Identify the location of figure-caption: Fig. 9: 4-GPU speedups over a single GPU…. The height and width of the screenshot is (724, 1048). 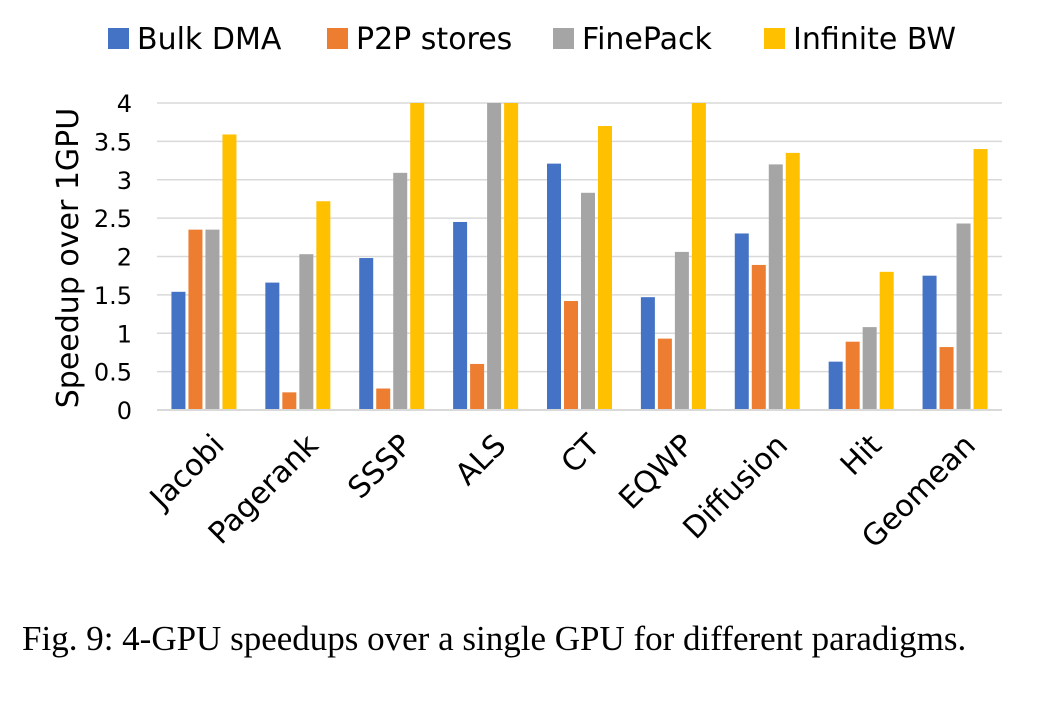
(494, 638).